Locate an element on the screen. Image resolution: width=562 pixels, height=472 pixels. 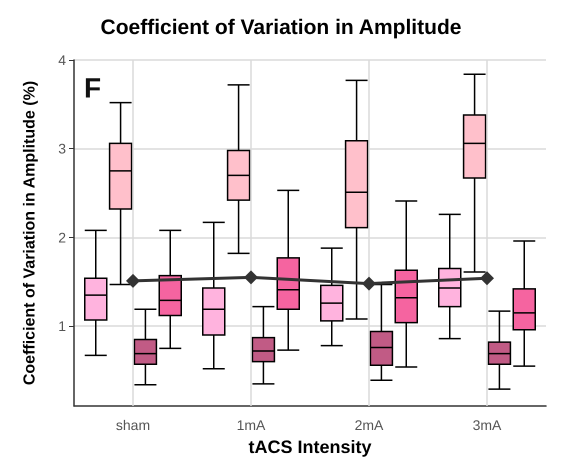
y-tick-label: 3 is located at coordinates (62, 148).